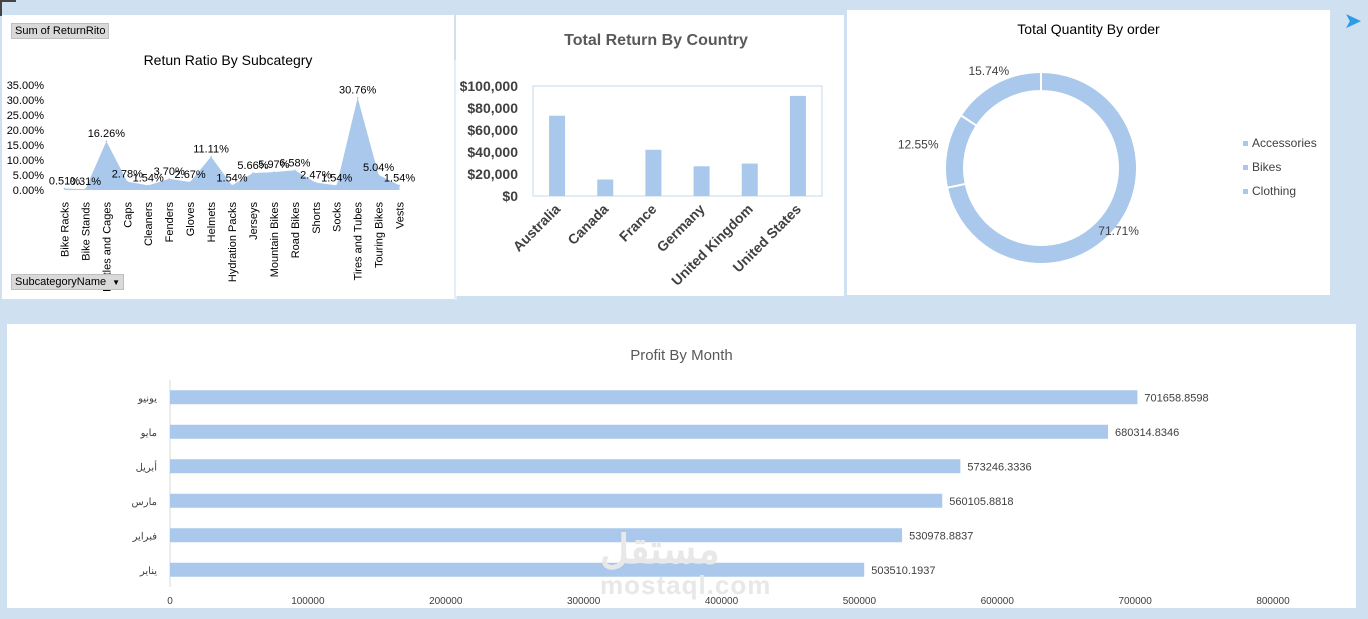 The height and width of the screenshot is (619, 1368). What do you see at coordinates (1118, 231) in the screenshot?
I see `data-label: 71.71%` at bounding box center [1118, 231].